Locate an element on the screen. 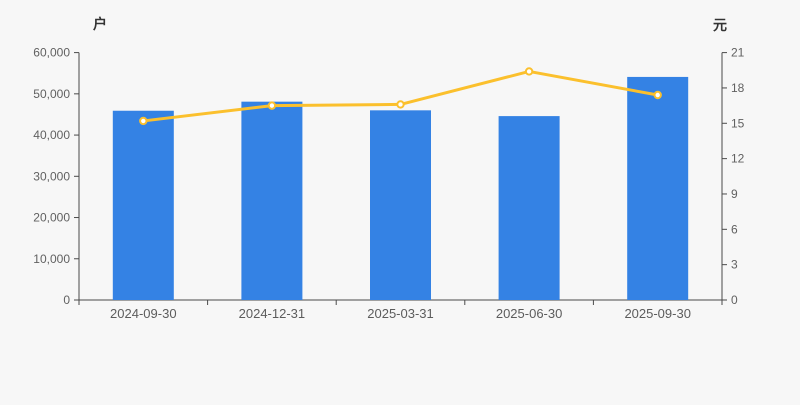  right-axis-tick-label: 12 is located at coordinates (738, 159).